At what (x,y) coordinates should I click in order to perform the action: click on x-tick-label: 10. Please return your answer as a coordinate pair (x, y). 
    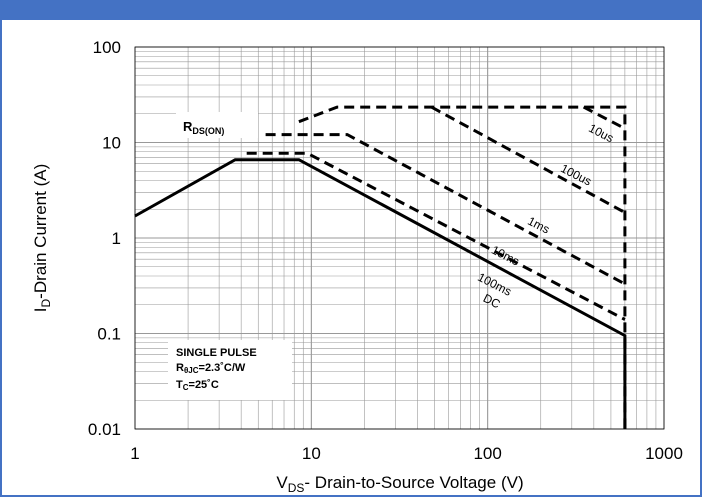
    Looking at the image, I should click on (311, 453).